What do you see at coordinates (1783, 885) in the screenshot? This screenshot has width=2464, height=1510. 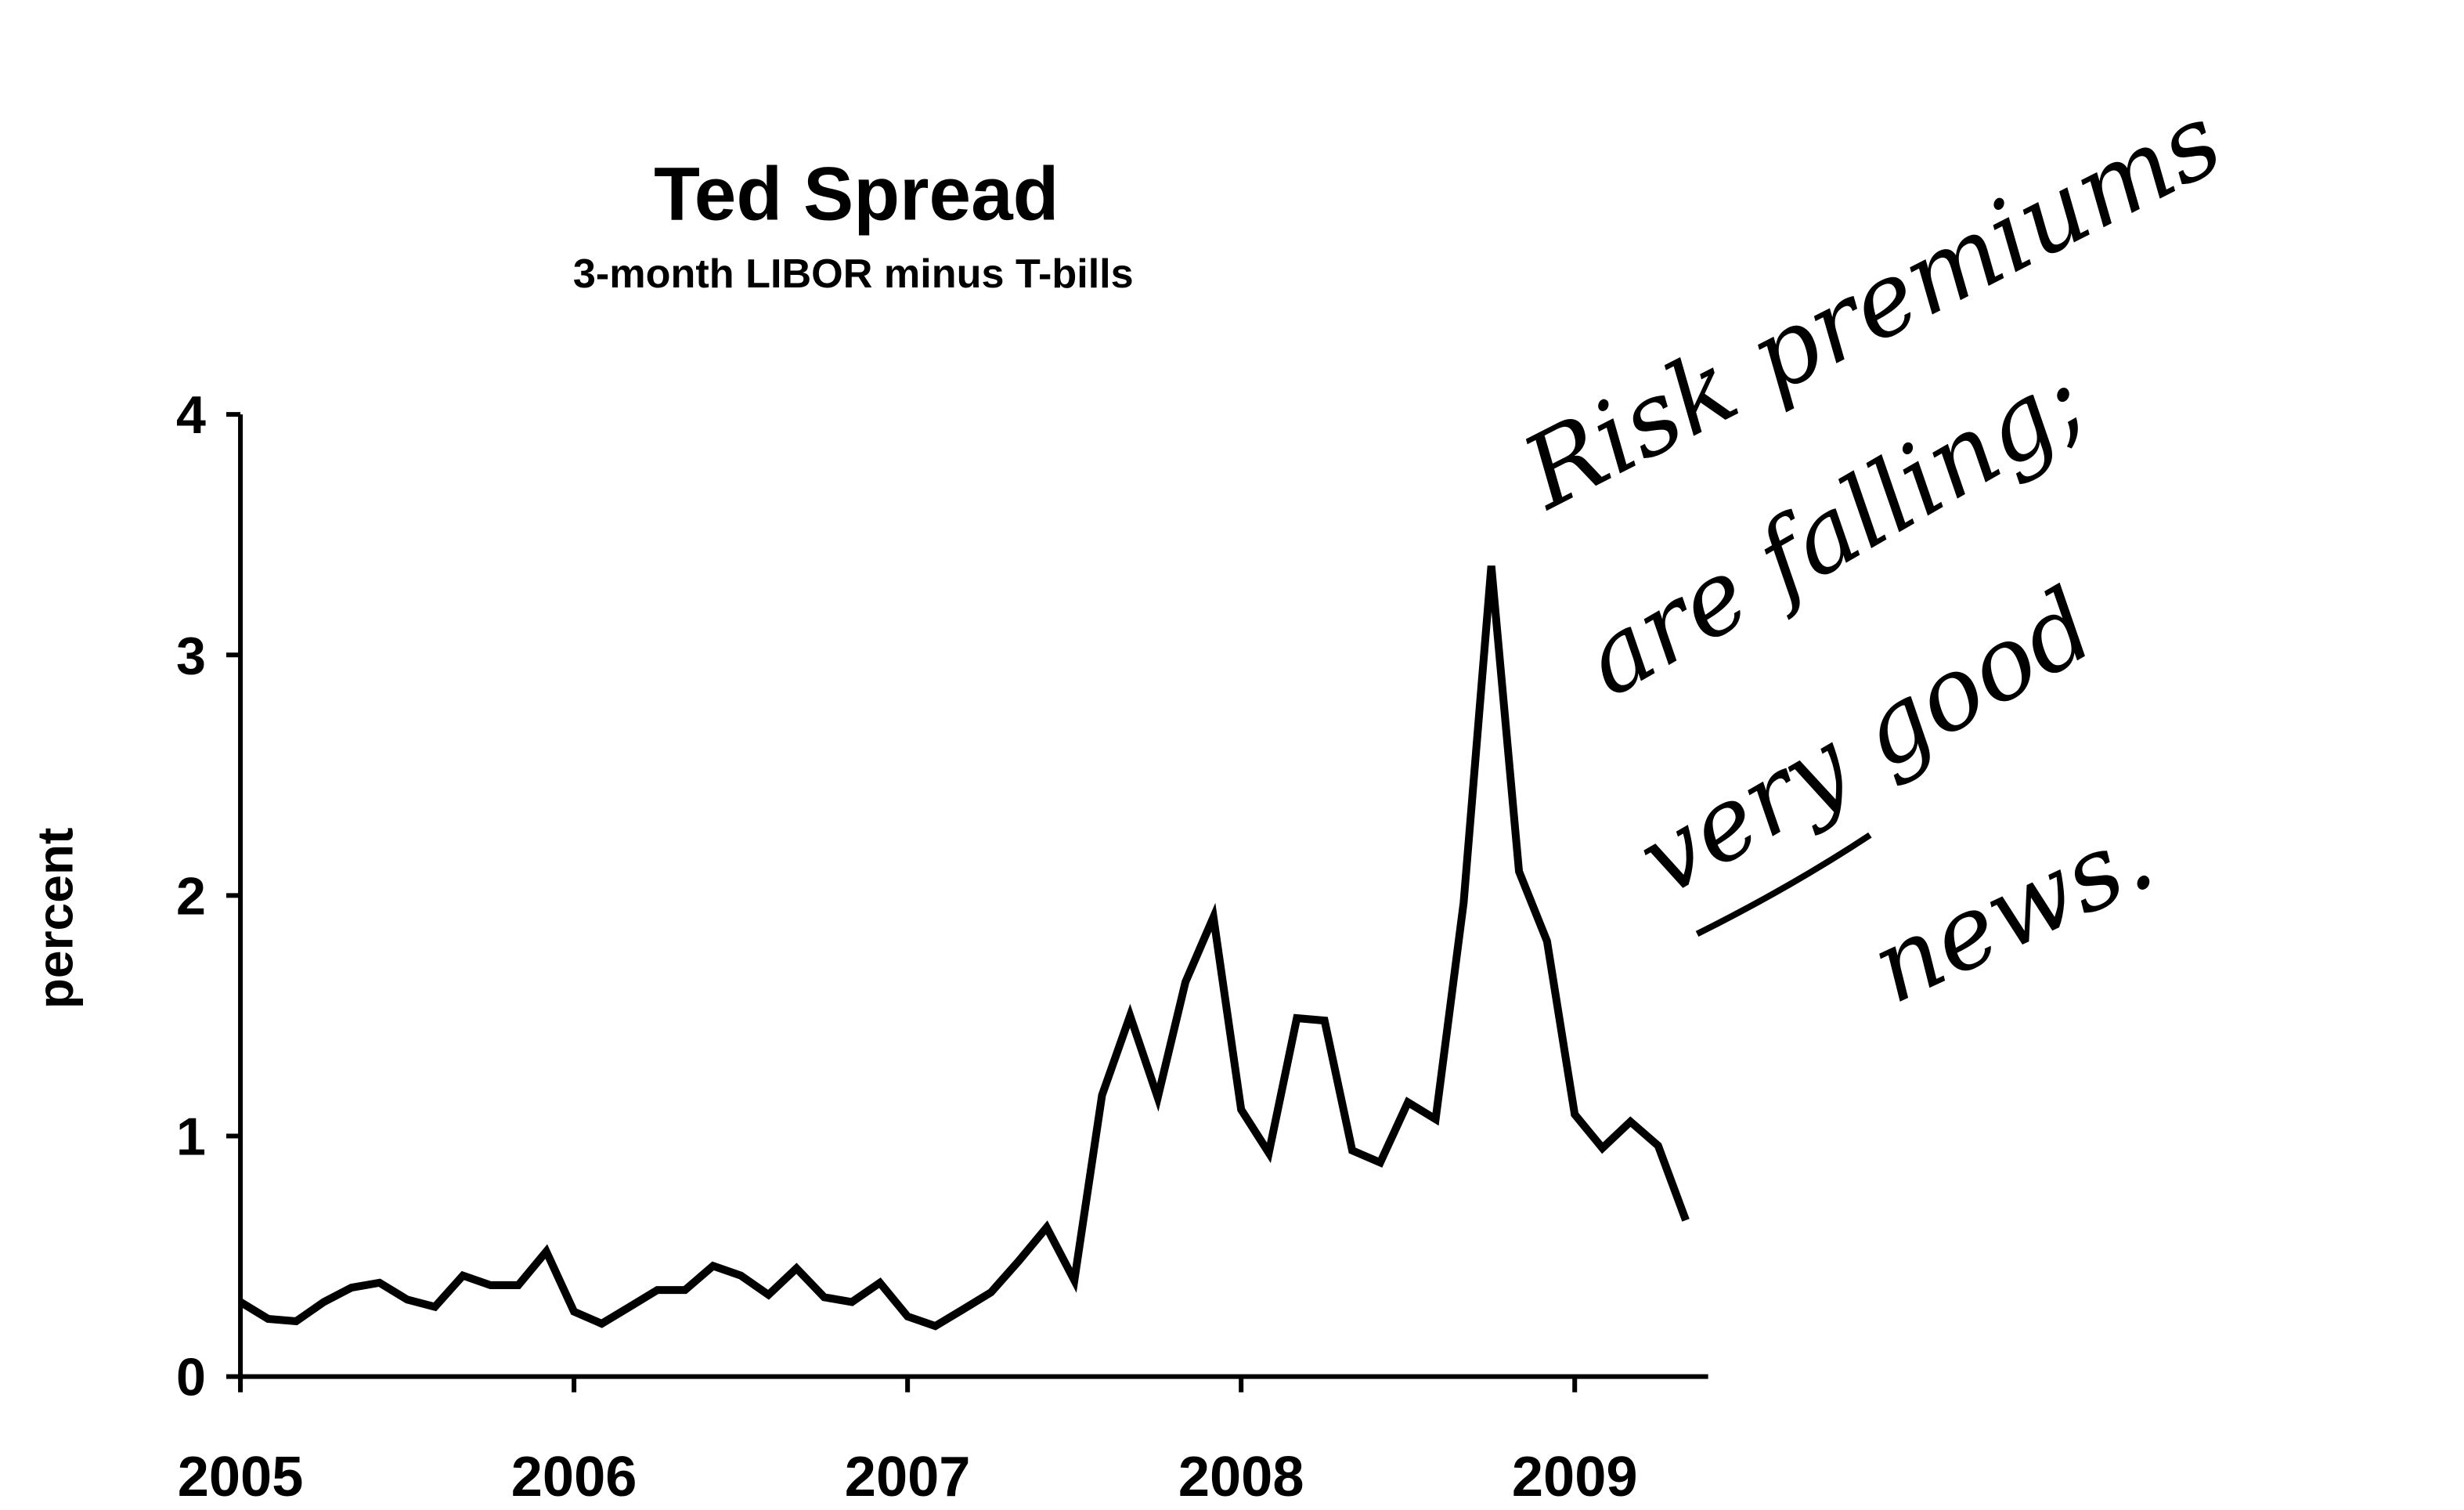 I see `annotation-underline` at bounding box center [1783, 885].